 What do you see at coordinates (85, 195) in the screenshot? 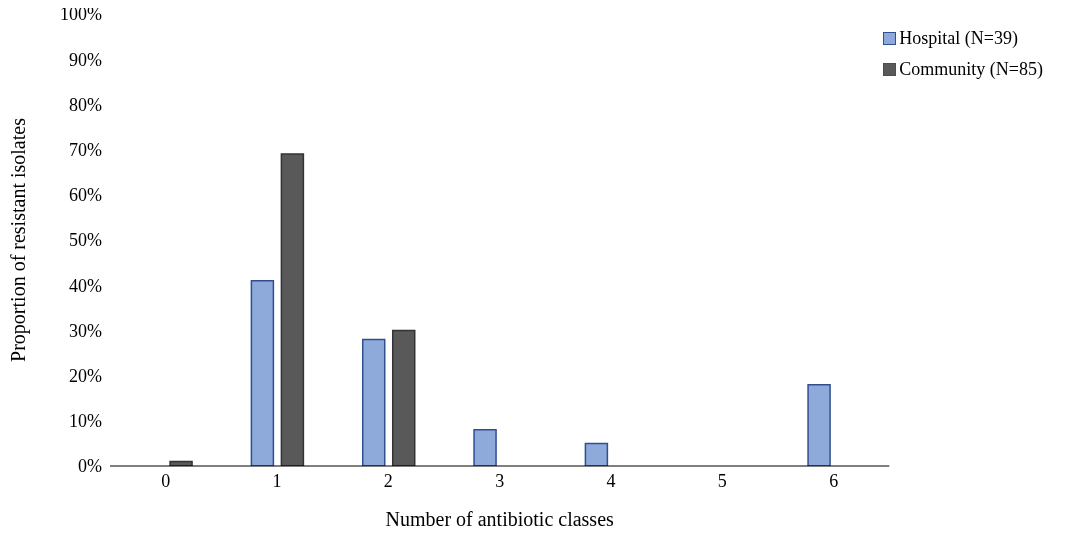
I see `y-tick-label: 60%` at bounding box center [85, 195].